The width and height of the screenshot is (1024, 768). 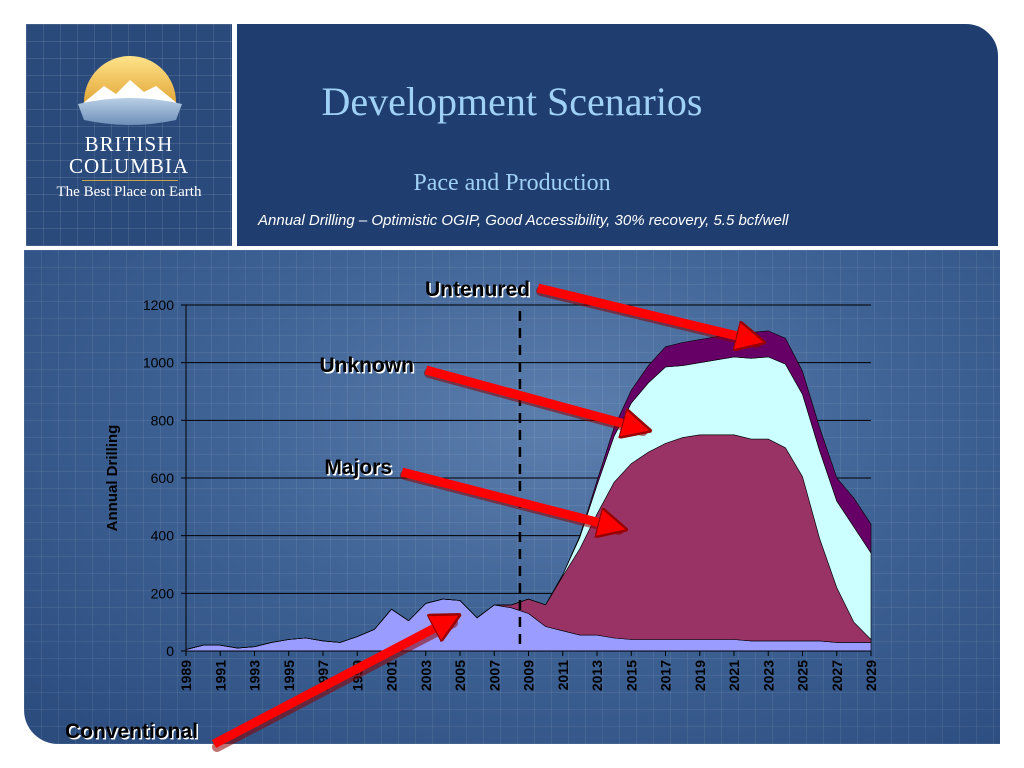 I want to click on annotation-label: Untenured, so click(x=477, y=289).